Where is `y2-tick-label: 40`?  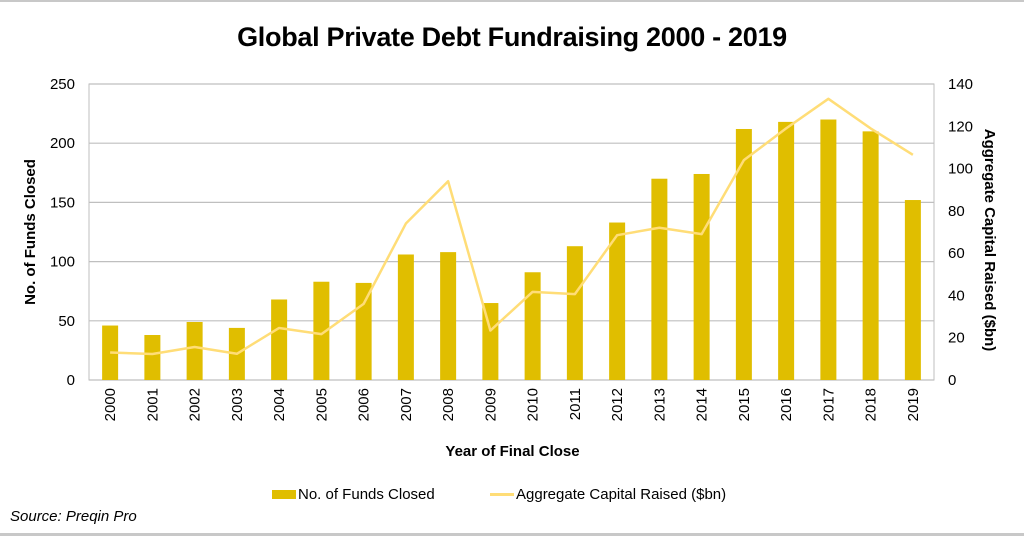
y2-tick-label: 40 is located at coordinates (956, 295).